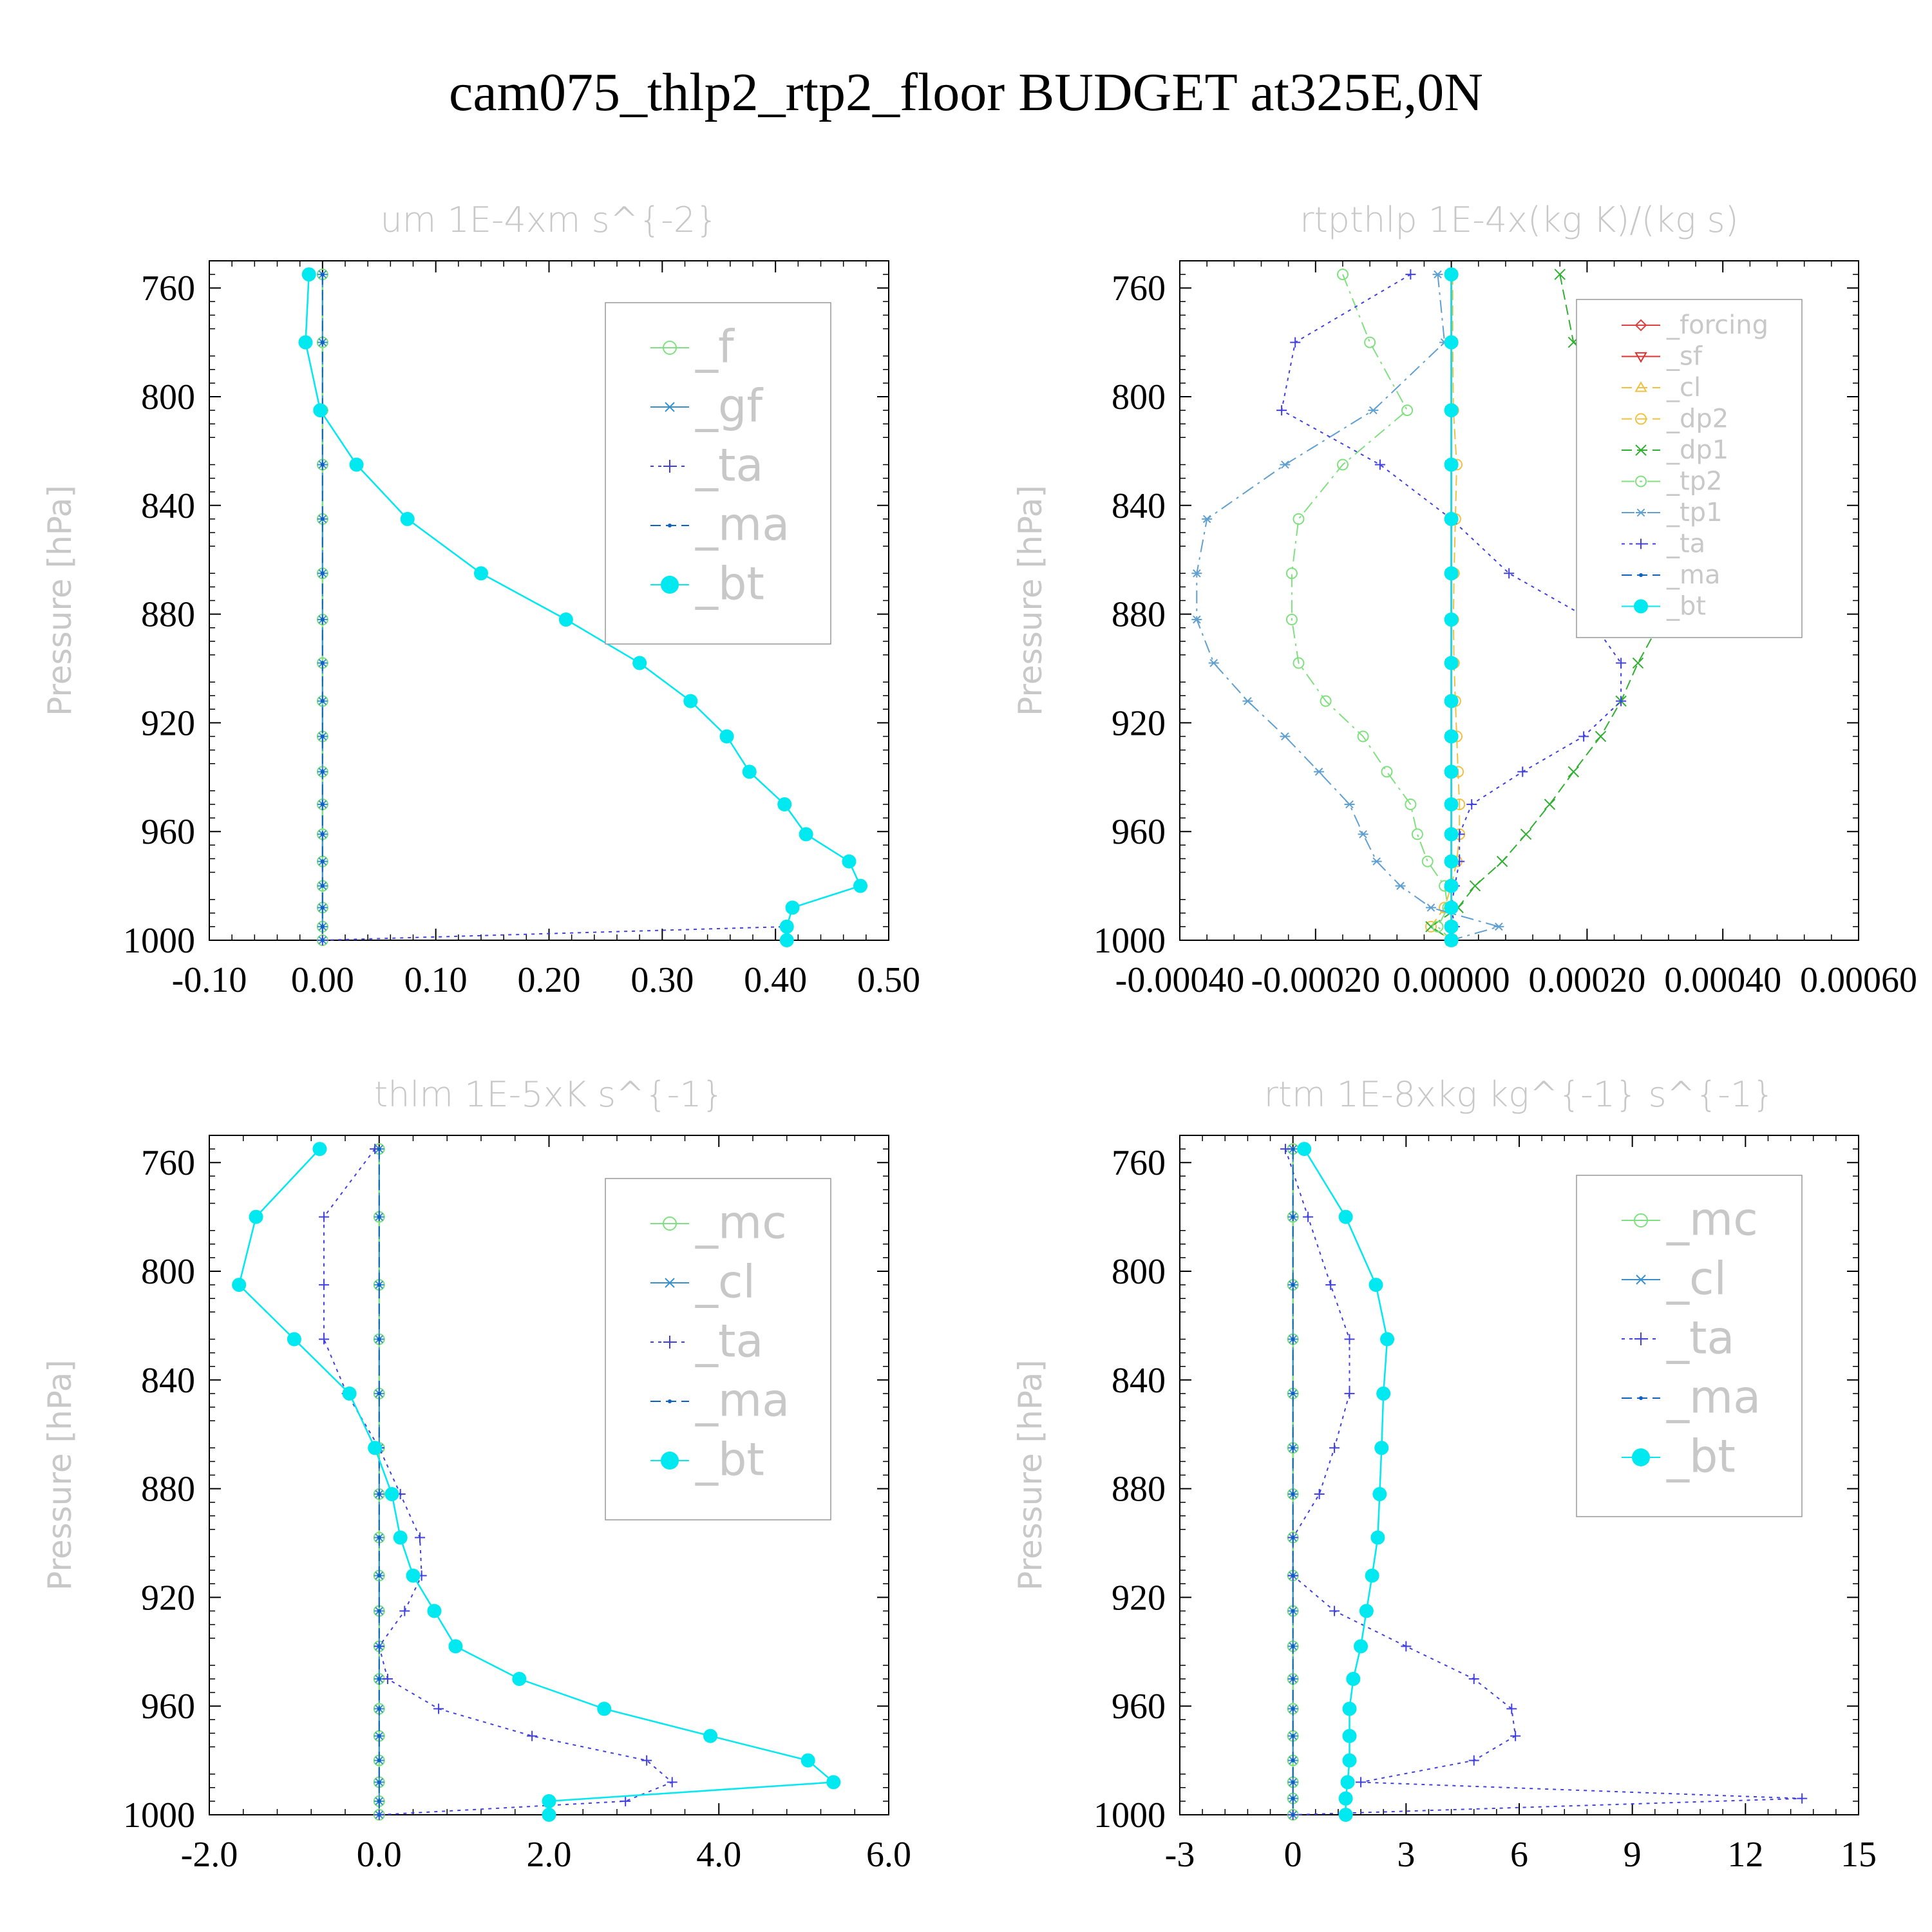  Describe the element at coordinates (1139, 1707) in the screenshot. I see `y-tick-label: 960` at that location.